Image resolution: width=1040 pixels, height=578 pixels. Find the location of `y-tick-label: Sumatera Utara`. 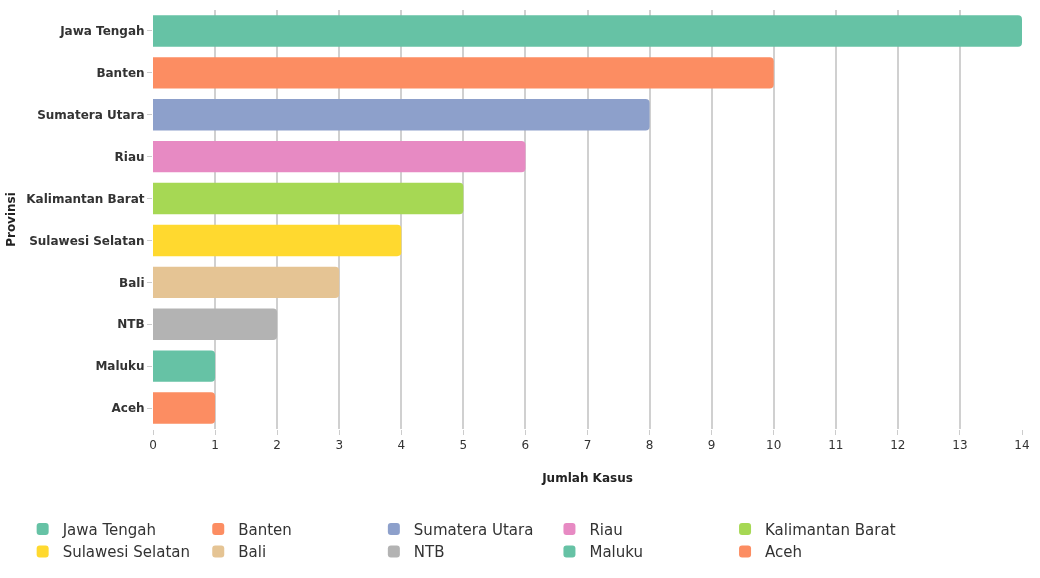

y-tick-label: Sumatera Utara is located at coordinates (91, 114).